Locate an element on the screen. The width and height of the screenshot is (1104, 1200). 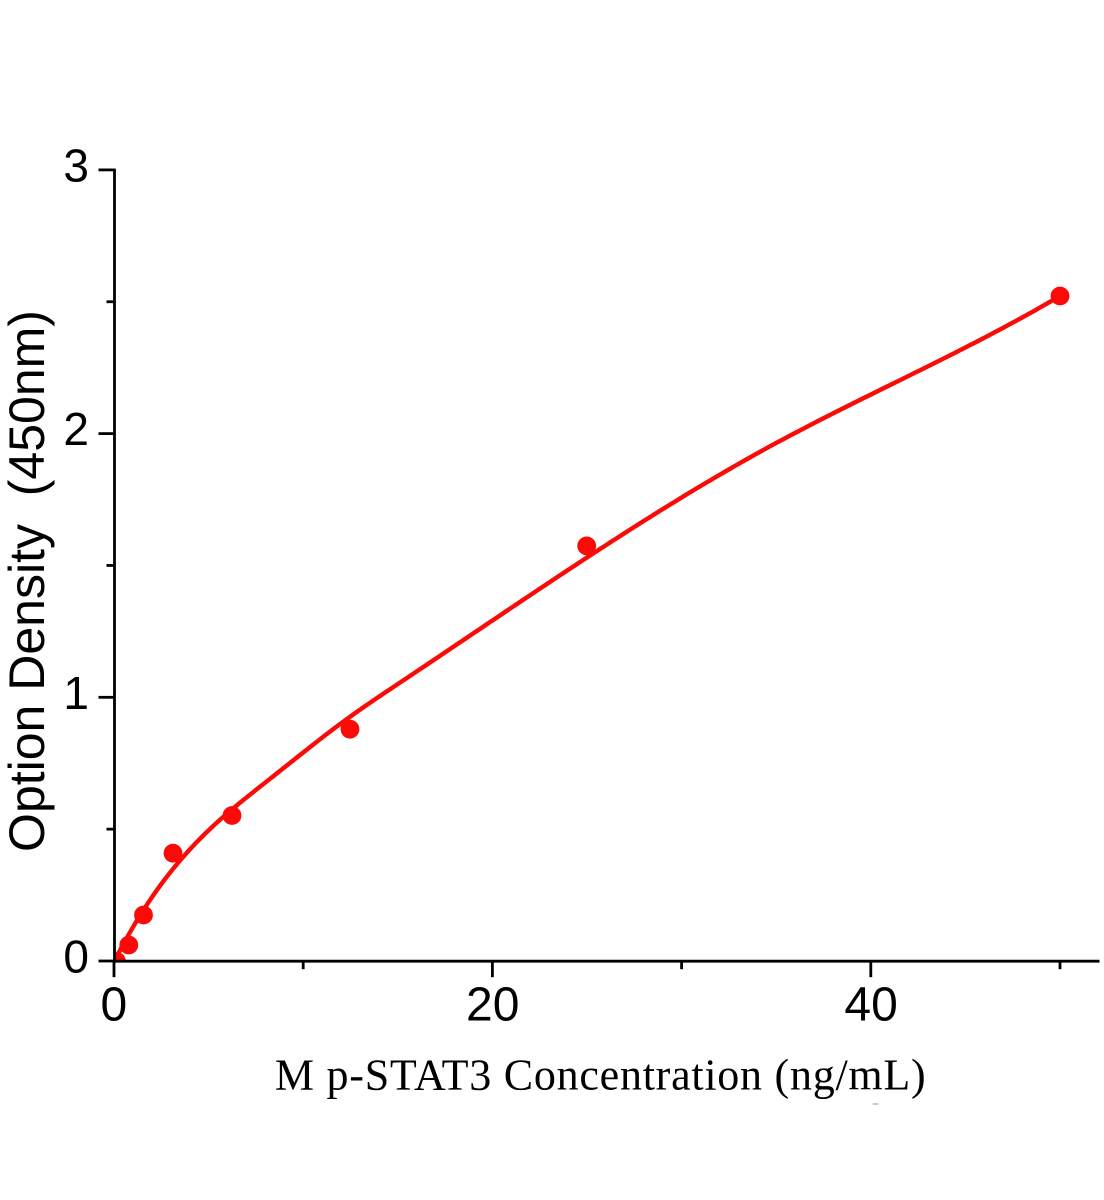
svg-text: 3 is located at coordinates (76, 166).